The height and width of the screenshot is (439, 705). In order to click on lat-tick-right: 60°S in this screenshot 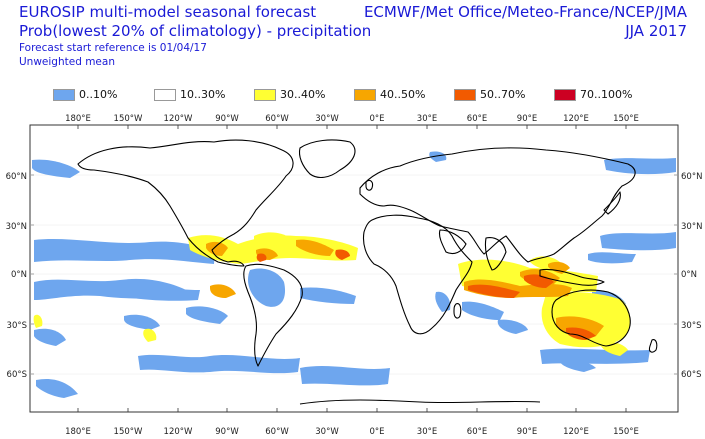, I will do `click(691, 375)`.